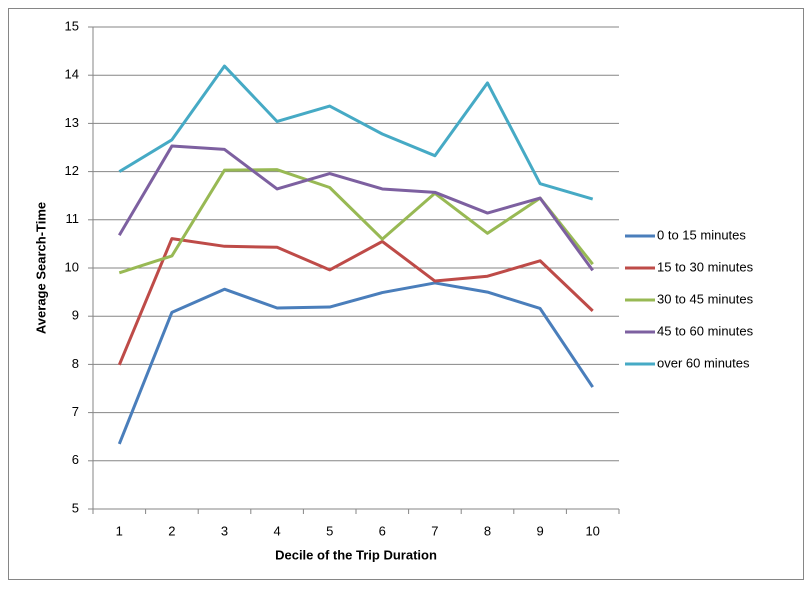 This screenshot has width=808, height=589. What do you see at coordinates (382, 530) in the screenshot?
I see `x-tick-label: 6` at bounding box center [382, 530].